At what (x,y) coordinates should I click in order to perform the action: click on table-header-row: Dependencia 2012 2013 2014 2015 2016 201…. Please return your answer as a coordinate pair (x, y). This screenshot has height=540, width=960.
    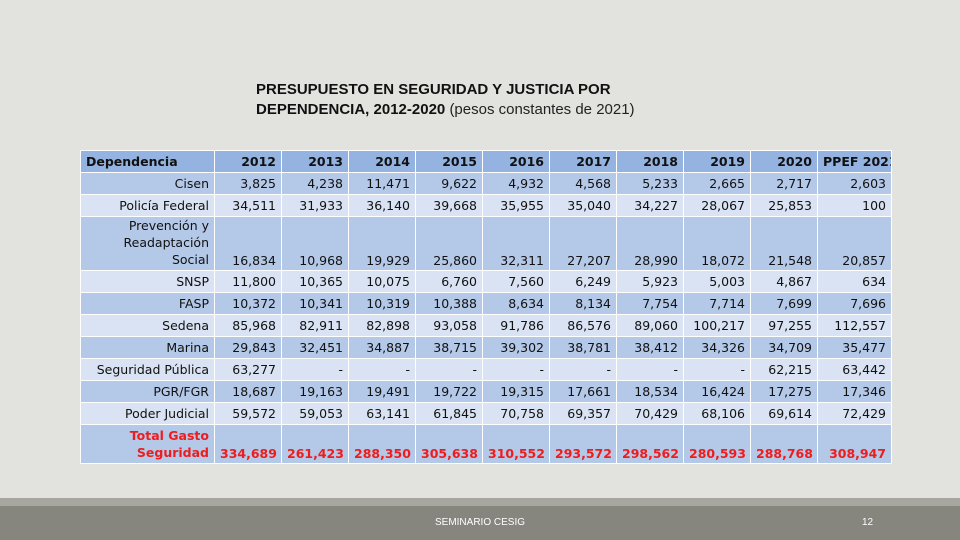
    Looking at the image, I should click on (486, 161).